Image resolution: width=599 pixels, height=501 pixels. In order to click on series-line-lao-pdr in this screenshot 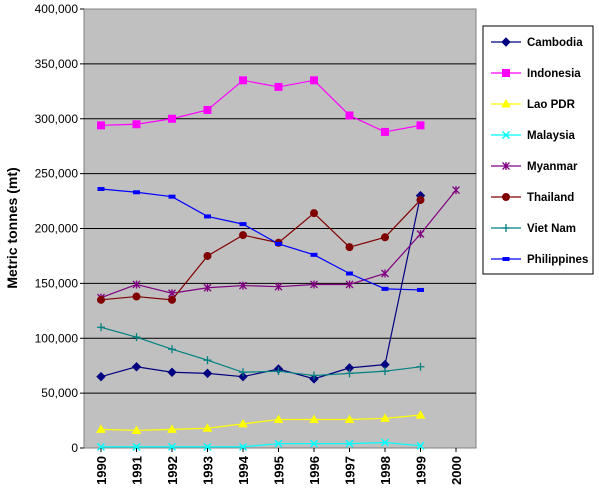, I will do `click(260, 423)`.